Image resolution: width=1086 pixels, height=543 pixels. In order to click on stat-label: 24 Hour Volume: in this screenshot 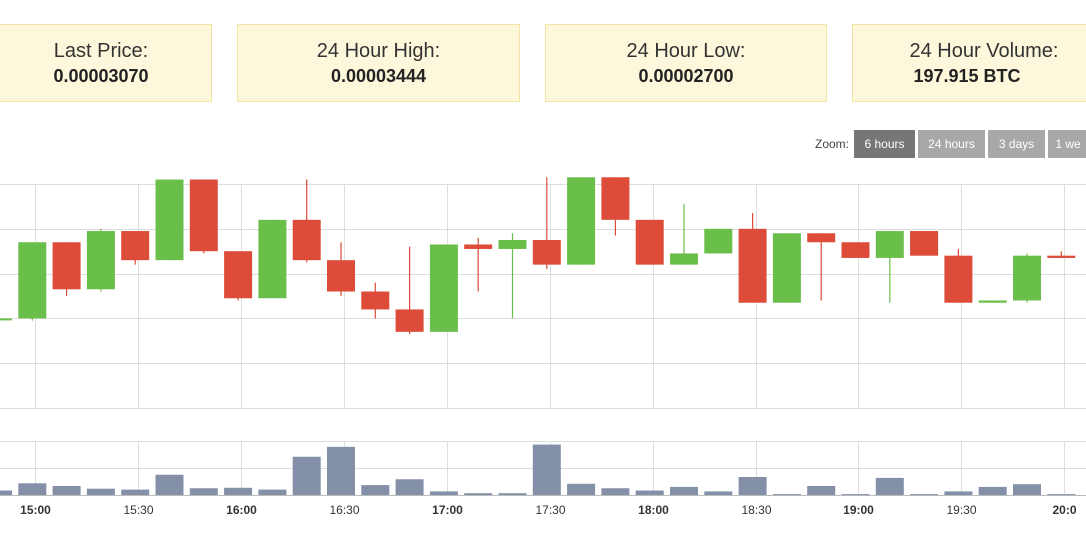, I will do `click(984, 51)`.